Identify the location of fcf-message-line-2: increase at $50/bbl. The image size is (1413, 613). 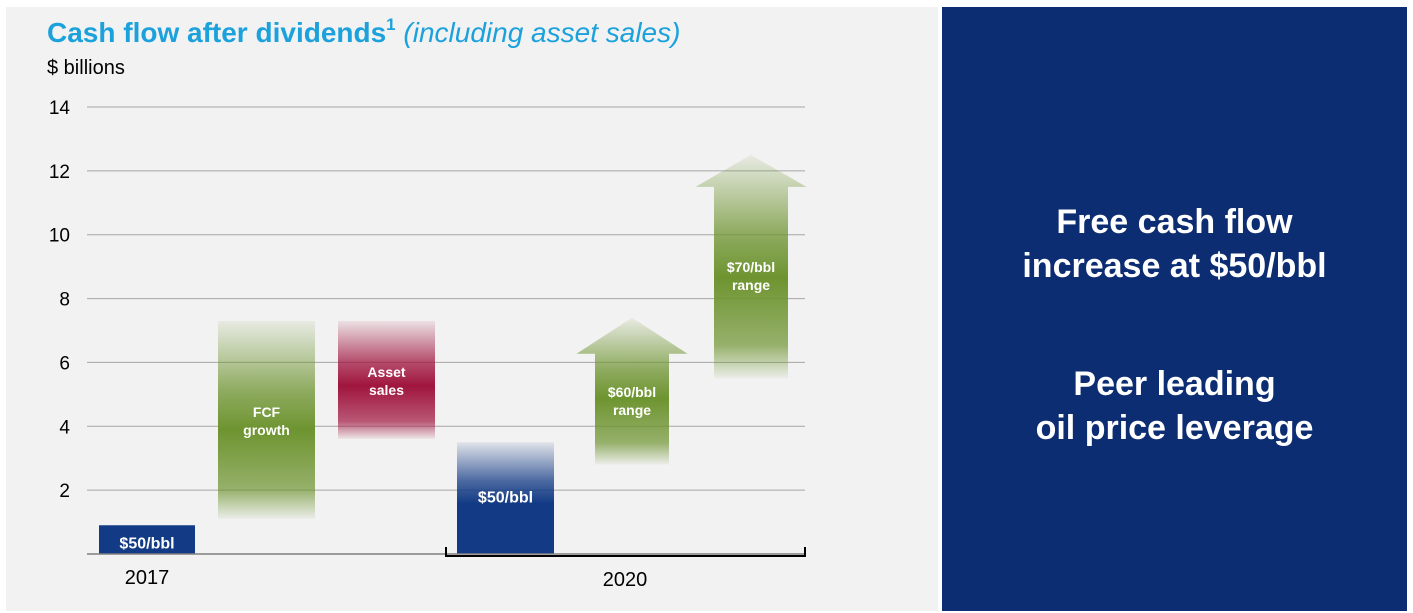
(1174, 266).